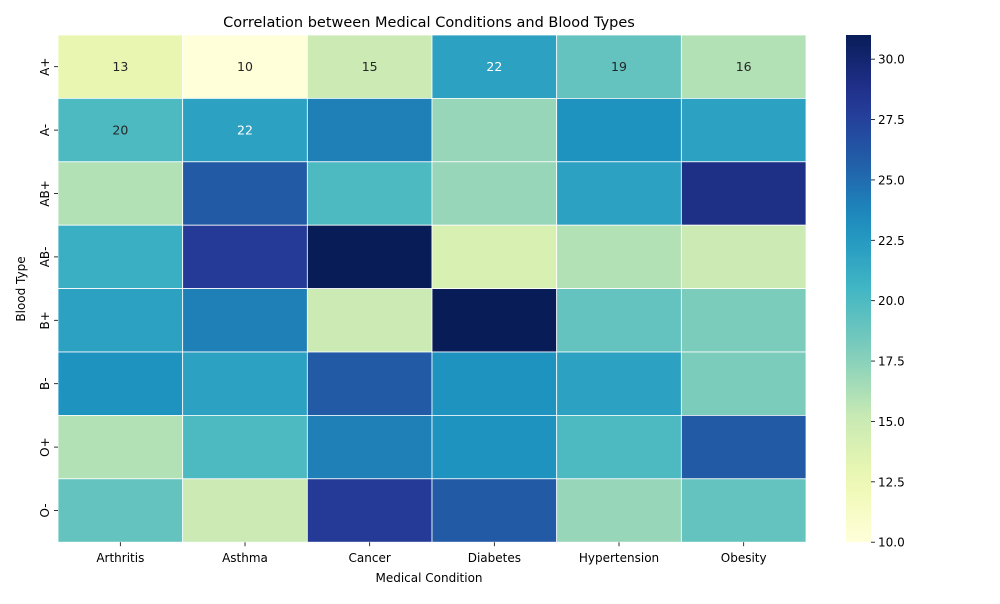  What do you see at coordinates (891, 180) in the screenshot?
I see `colorbar-tick-label: 25.0` at bounding box center [891, 180].